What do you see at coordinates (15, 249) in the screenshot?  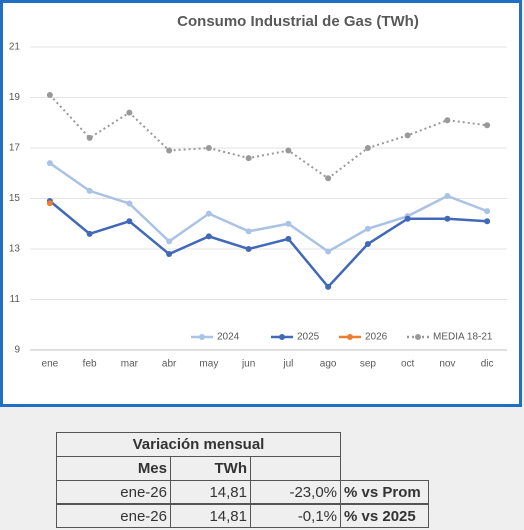 I see `y-tick-label: 13` at bounding box center [15, 249].